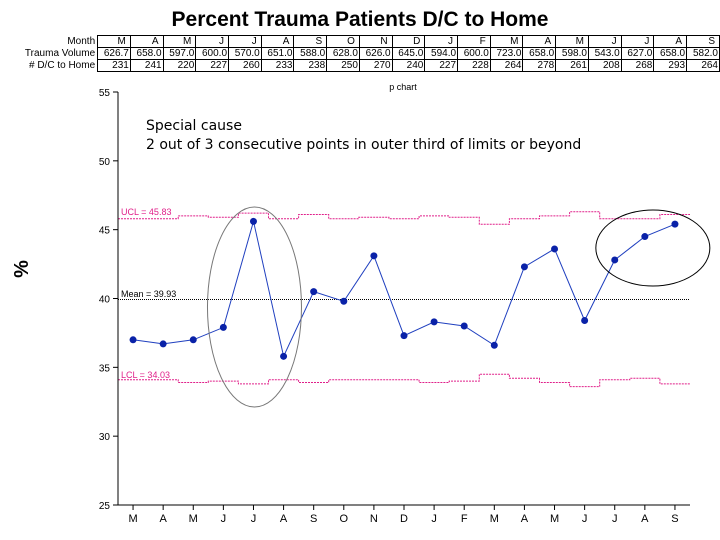  What do you see at coordinates (105, 93) in the screenshot?
I see `y-tick-label: 55` at bounding box center [105, 93].